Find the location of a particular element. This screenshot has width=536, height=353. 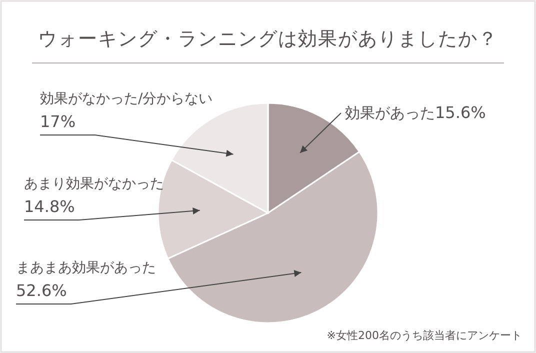

data-label: 14.8% is located at coordinates (49, 206).